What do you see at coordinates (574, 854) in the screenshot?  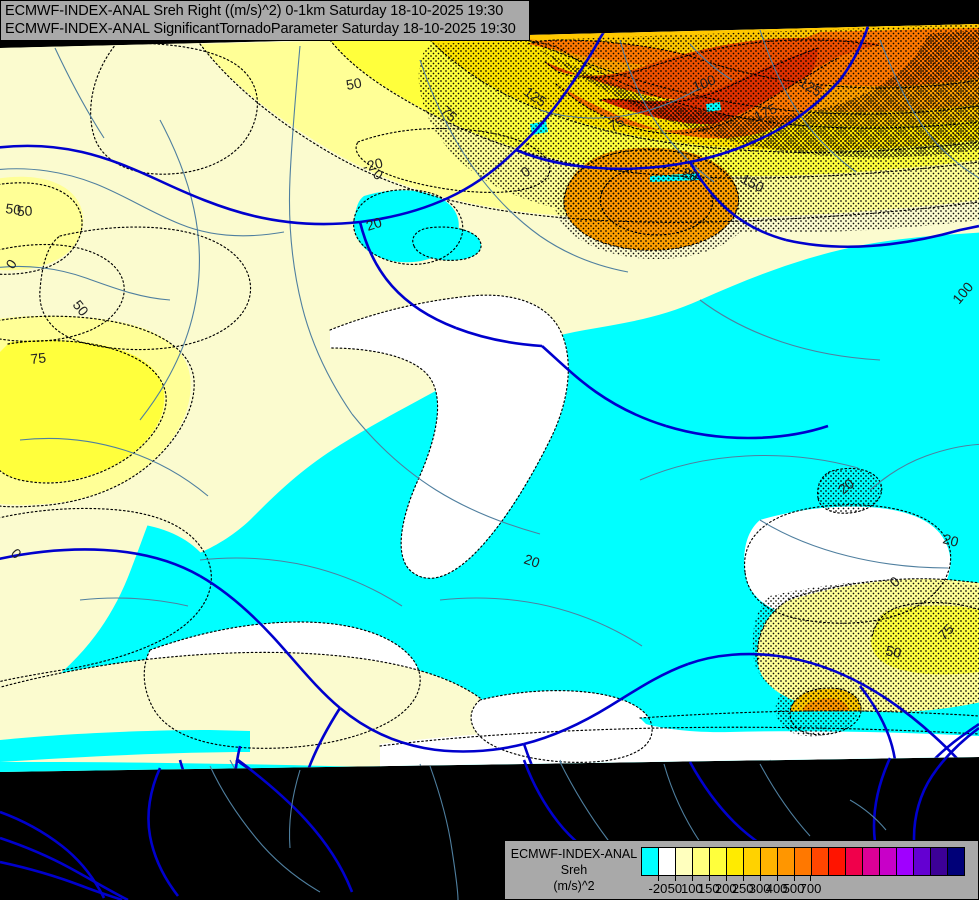 I see `legend-model-name: ECMWF-INDEX-ANAL` at bounding box center [574, 854].